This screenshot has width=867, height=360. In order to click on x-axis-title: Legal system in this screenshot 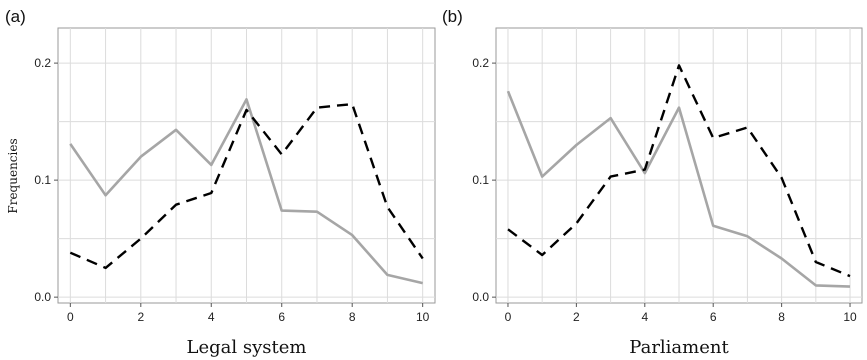, I will do `click(247, 347)`.